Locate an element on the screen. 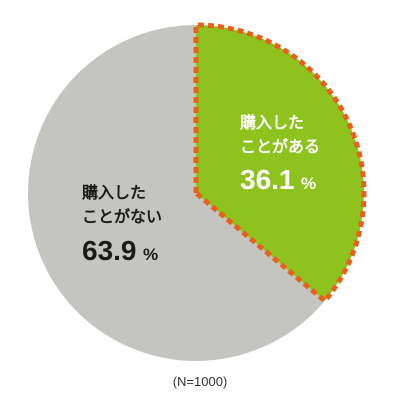  slice-value-purchased: 36.1 % is located at coordinates (278, 179).